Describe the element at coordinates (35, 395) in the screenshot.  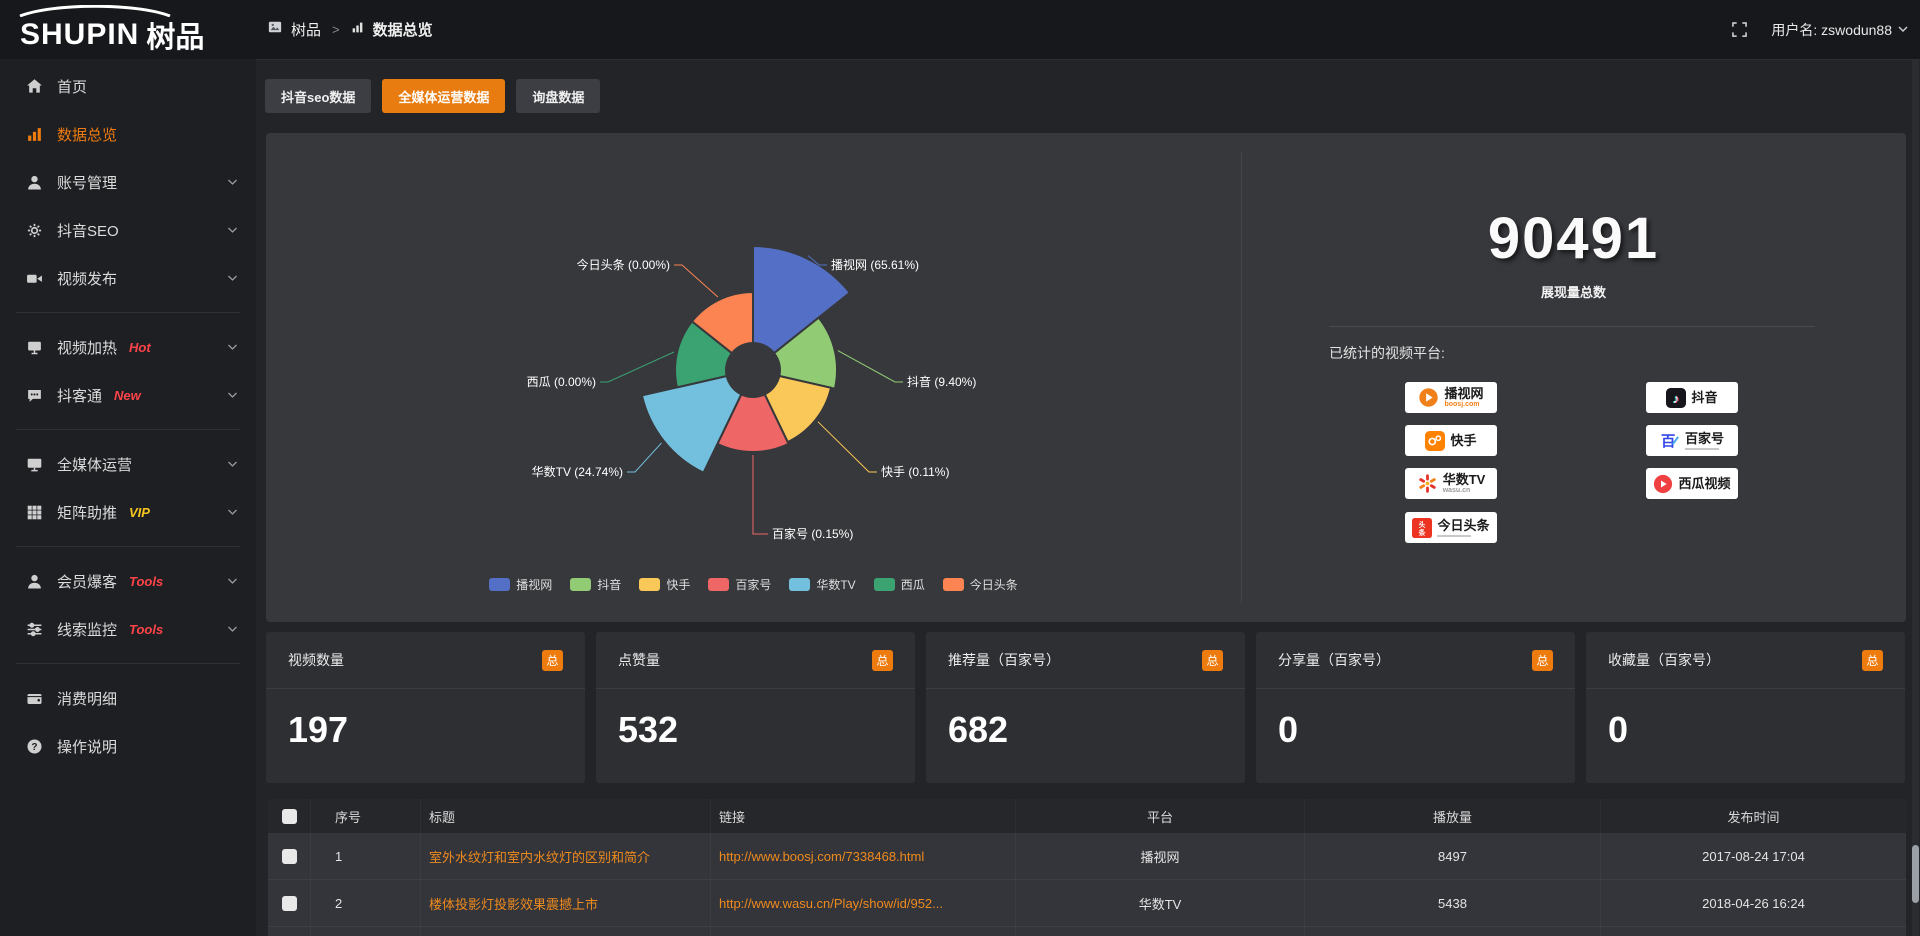
I see `douketong-icon` at that location.